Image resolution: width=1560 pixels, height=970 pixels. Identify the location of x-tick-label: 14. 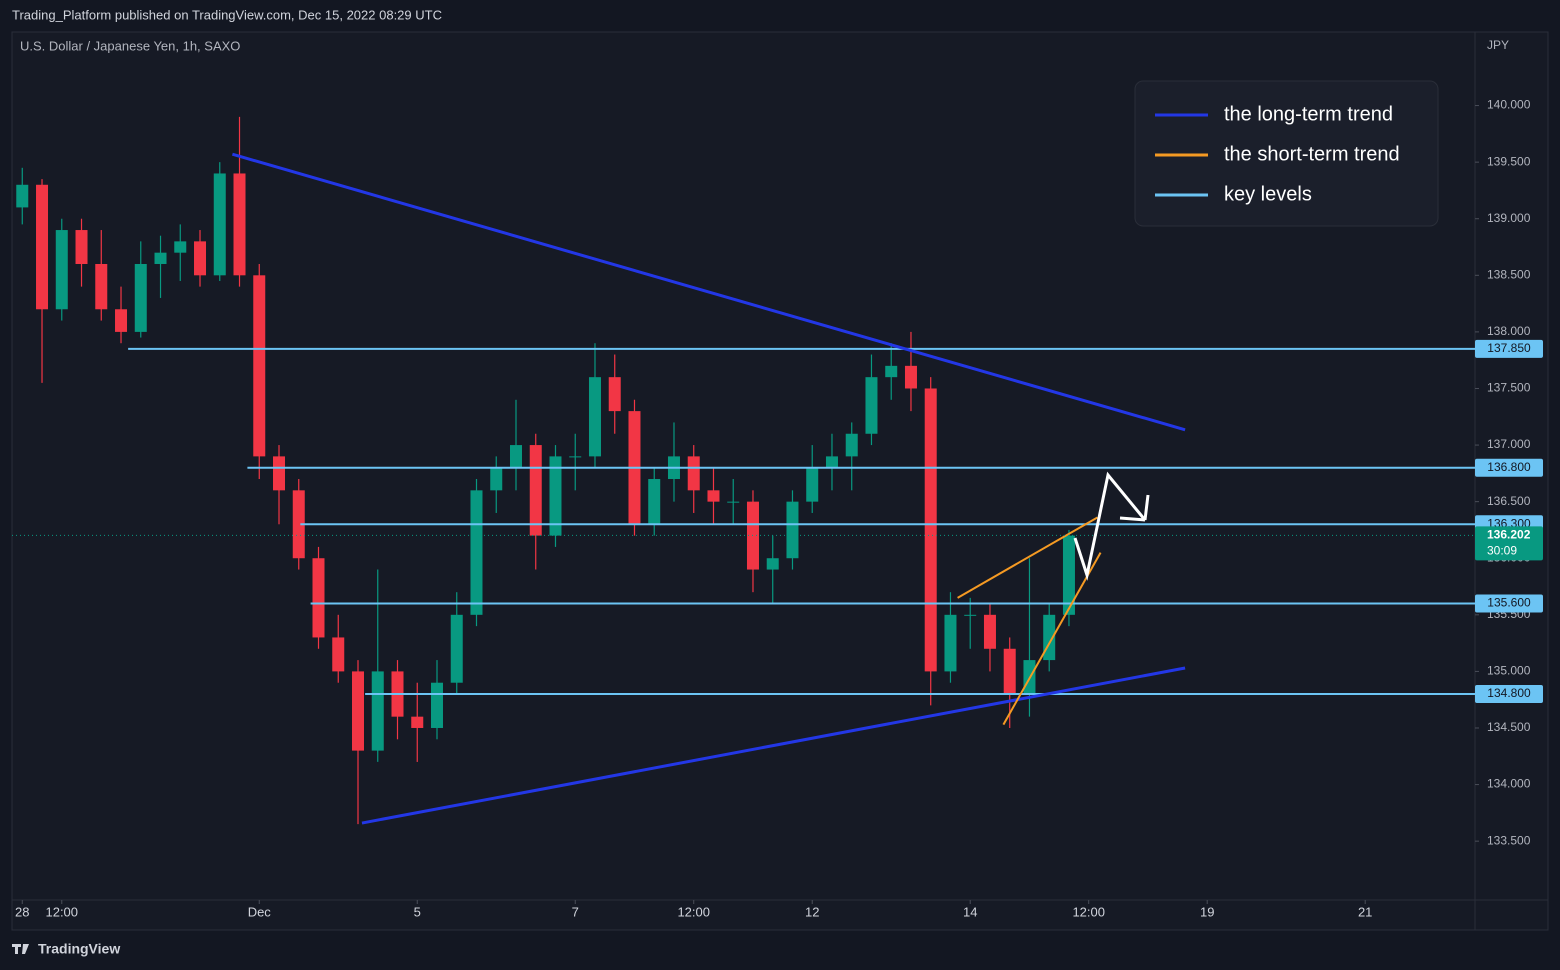
(970, 911).